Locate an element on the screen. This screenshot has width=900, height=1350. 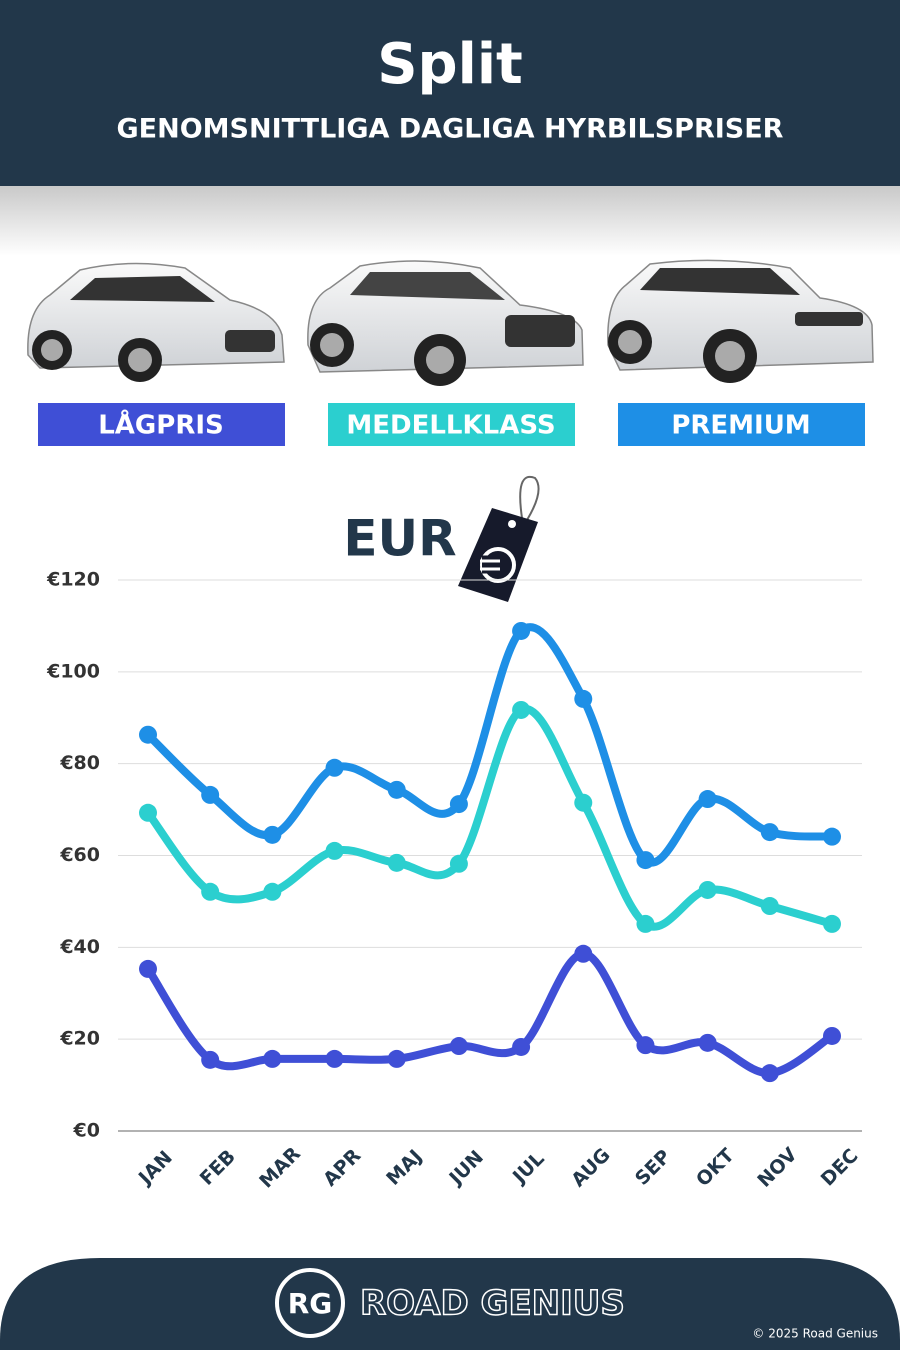
y-tick-label: €0 is located at coordinates (86, 1131).